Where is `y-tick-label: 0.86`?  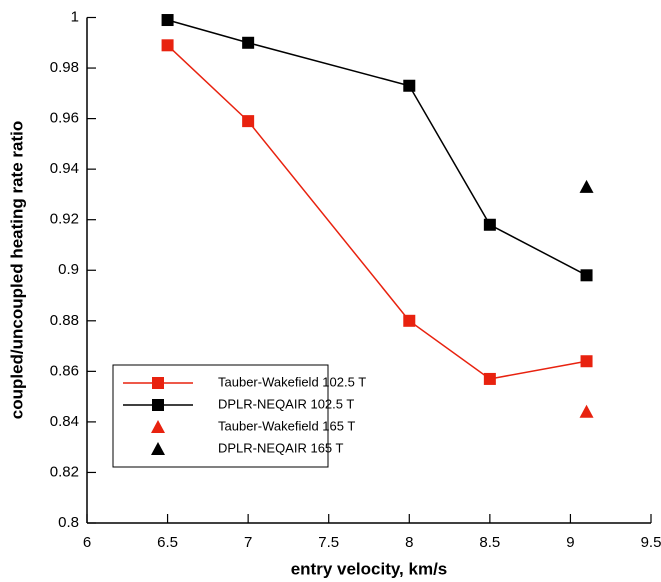 y-tick-label: 0.86 is located at coordinates (64, 370).